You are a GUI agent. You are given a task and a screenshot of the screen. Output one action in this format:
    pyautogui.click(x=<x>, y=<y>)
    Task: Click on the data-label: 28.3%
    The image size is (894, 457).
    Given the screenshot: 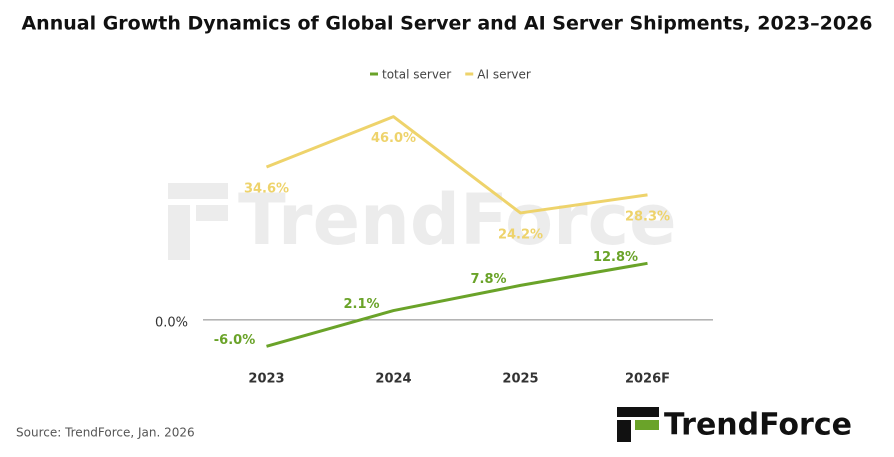 What is the action you would take?
    pyautogui.click(x=647, y=216)
    